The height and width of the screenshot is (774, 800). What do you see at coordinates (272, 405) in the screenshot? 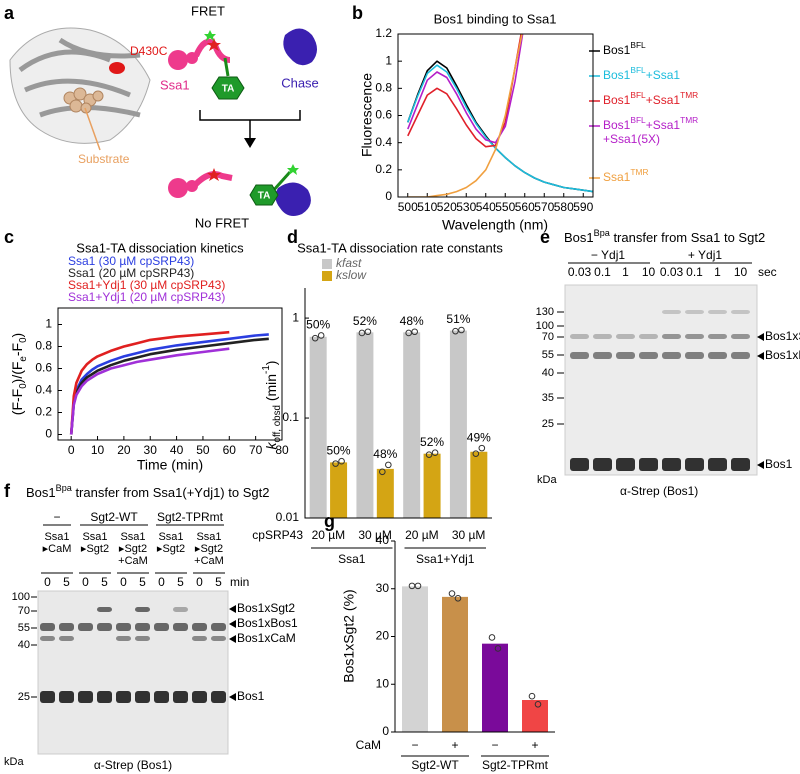
I see `y-axis-label: koff, obsd (min-1)` at bounding box center [272, 405].